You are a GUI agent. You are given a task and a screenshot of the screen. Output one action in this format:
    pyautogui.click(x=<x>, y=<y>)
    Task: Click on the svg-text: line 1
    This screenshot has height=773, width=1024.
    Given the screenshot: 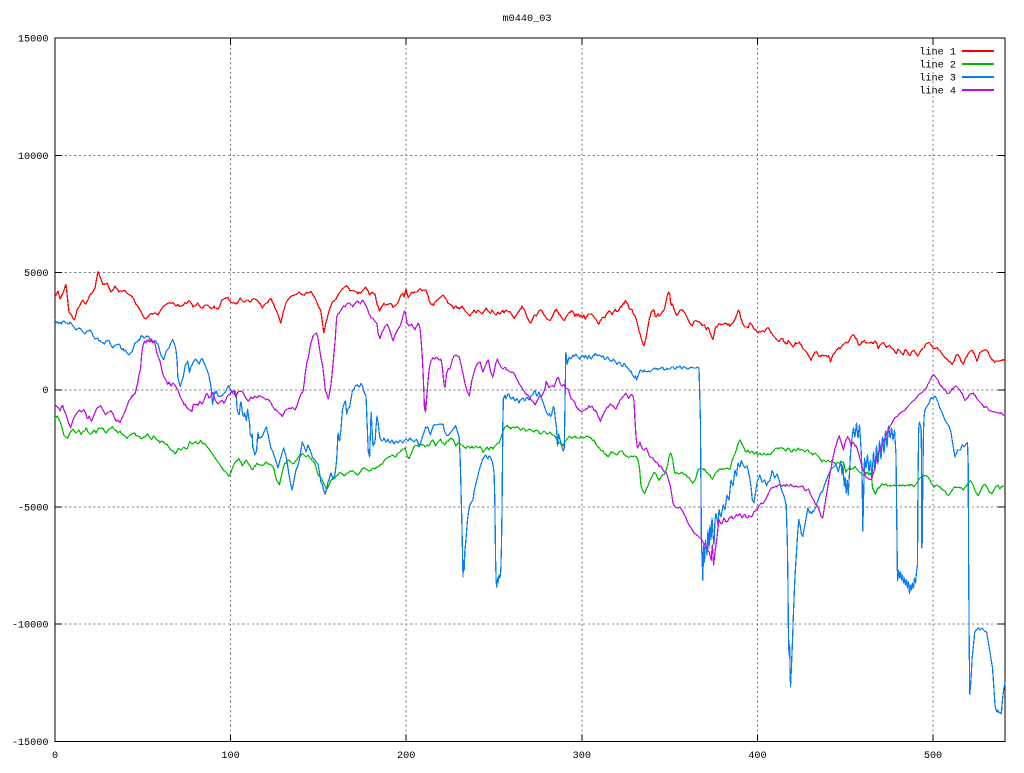 What is the action you would take?
    pyautogui.click(x=937, y=52)
    